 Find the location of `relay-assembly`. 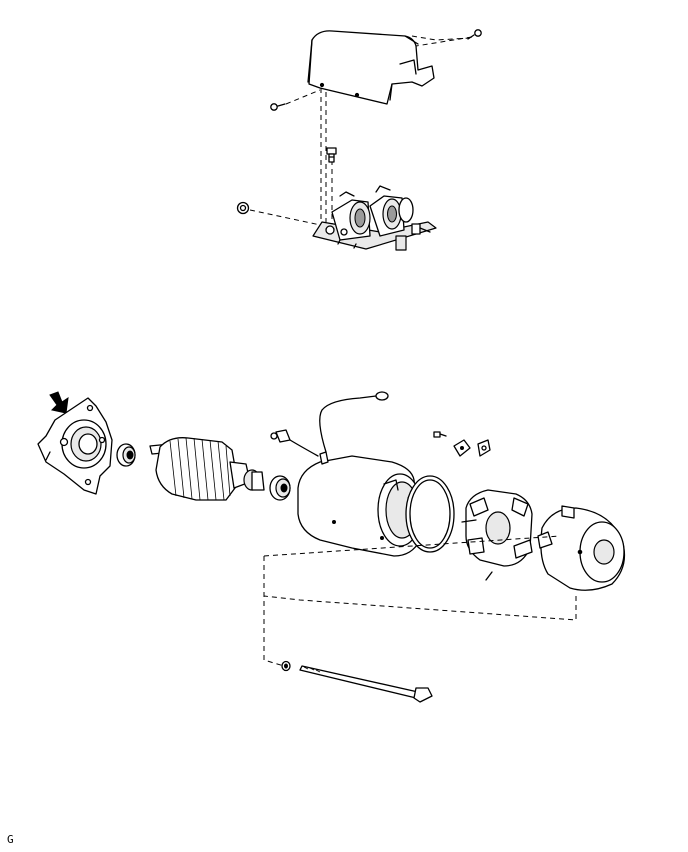

relay-assembly is located at coordinates (374, 218).